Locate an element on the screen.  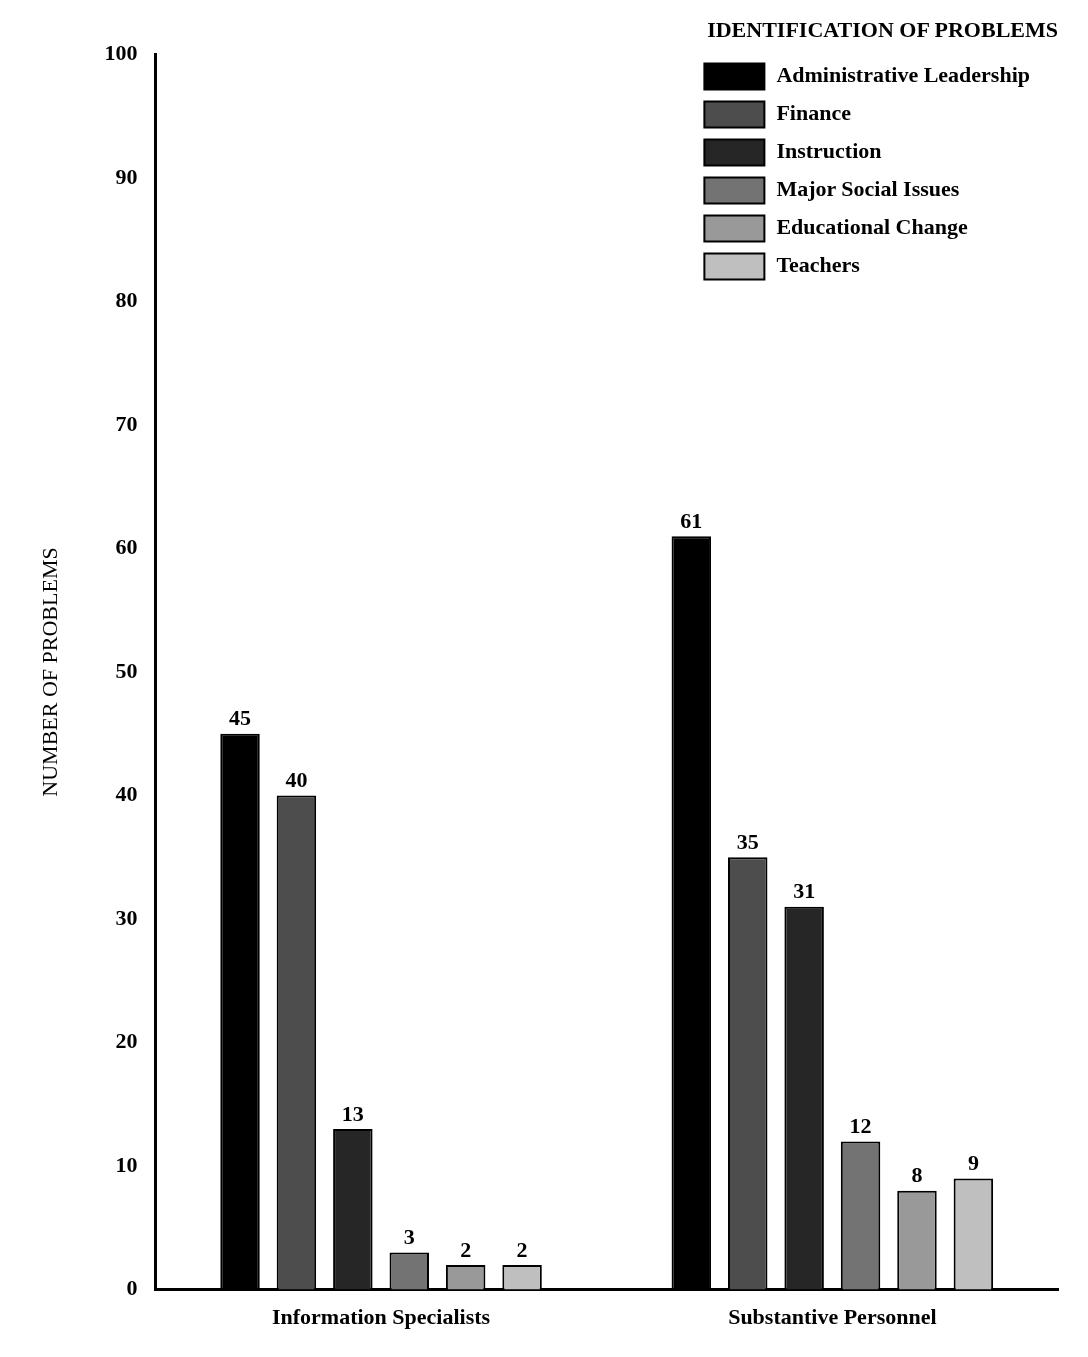
data-label: 61 is located at coordinates (691, 520).